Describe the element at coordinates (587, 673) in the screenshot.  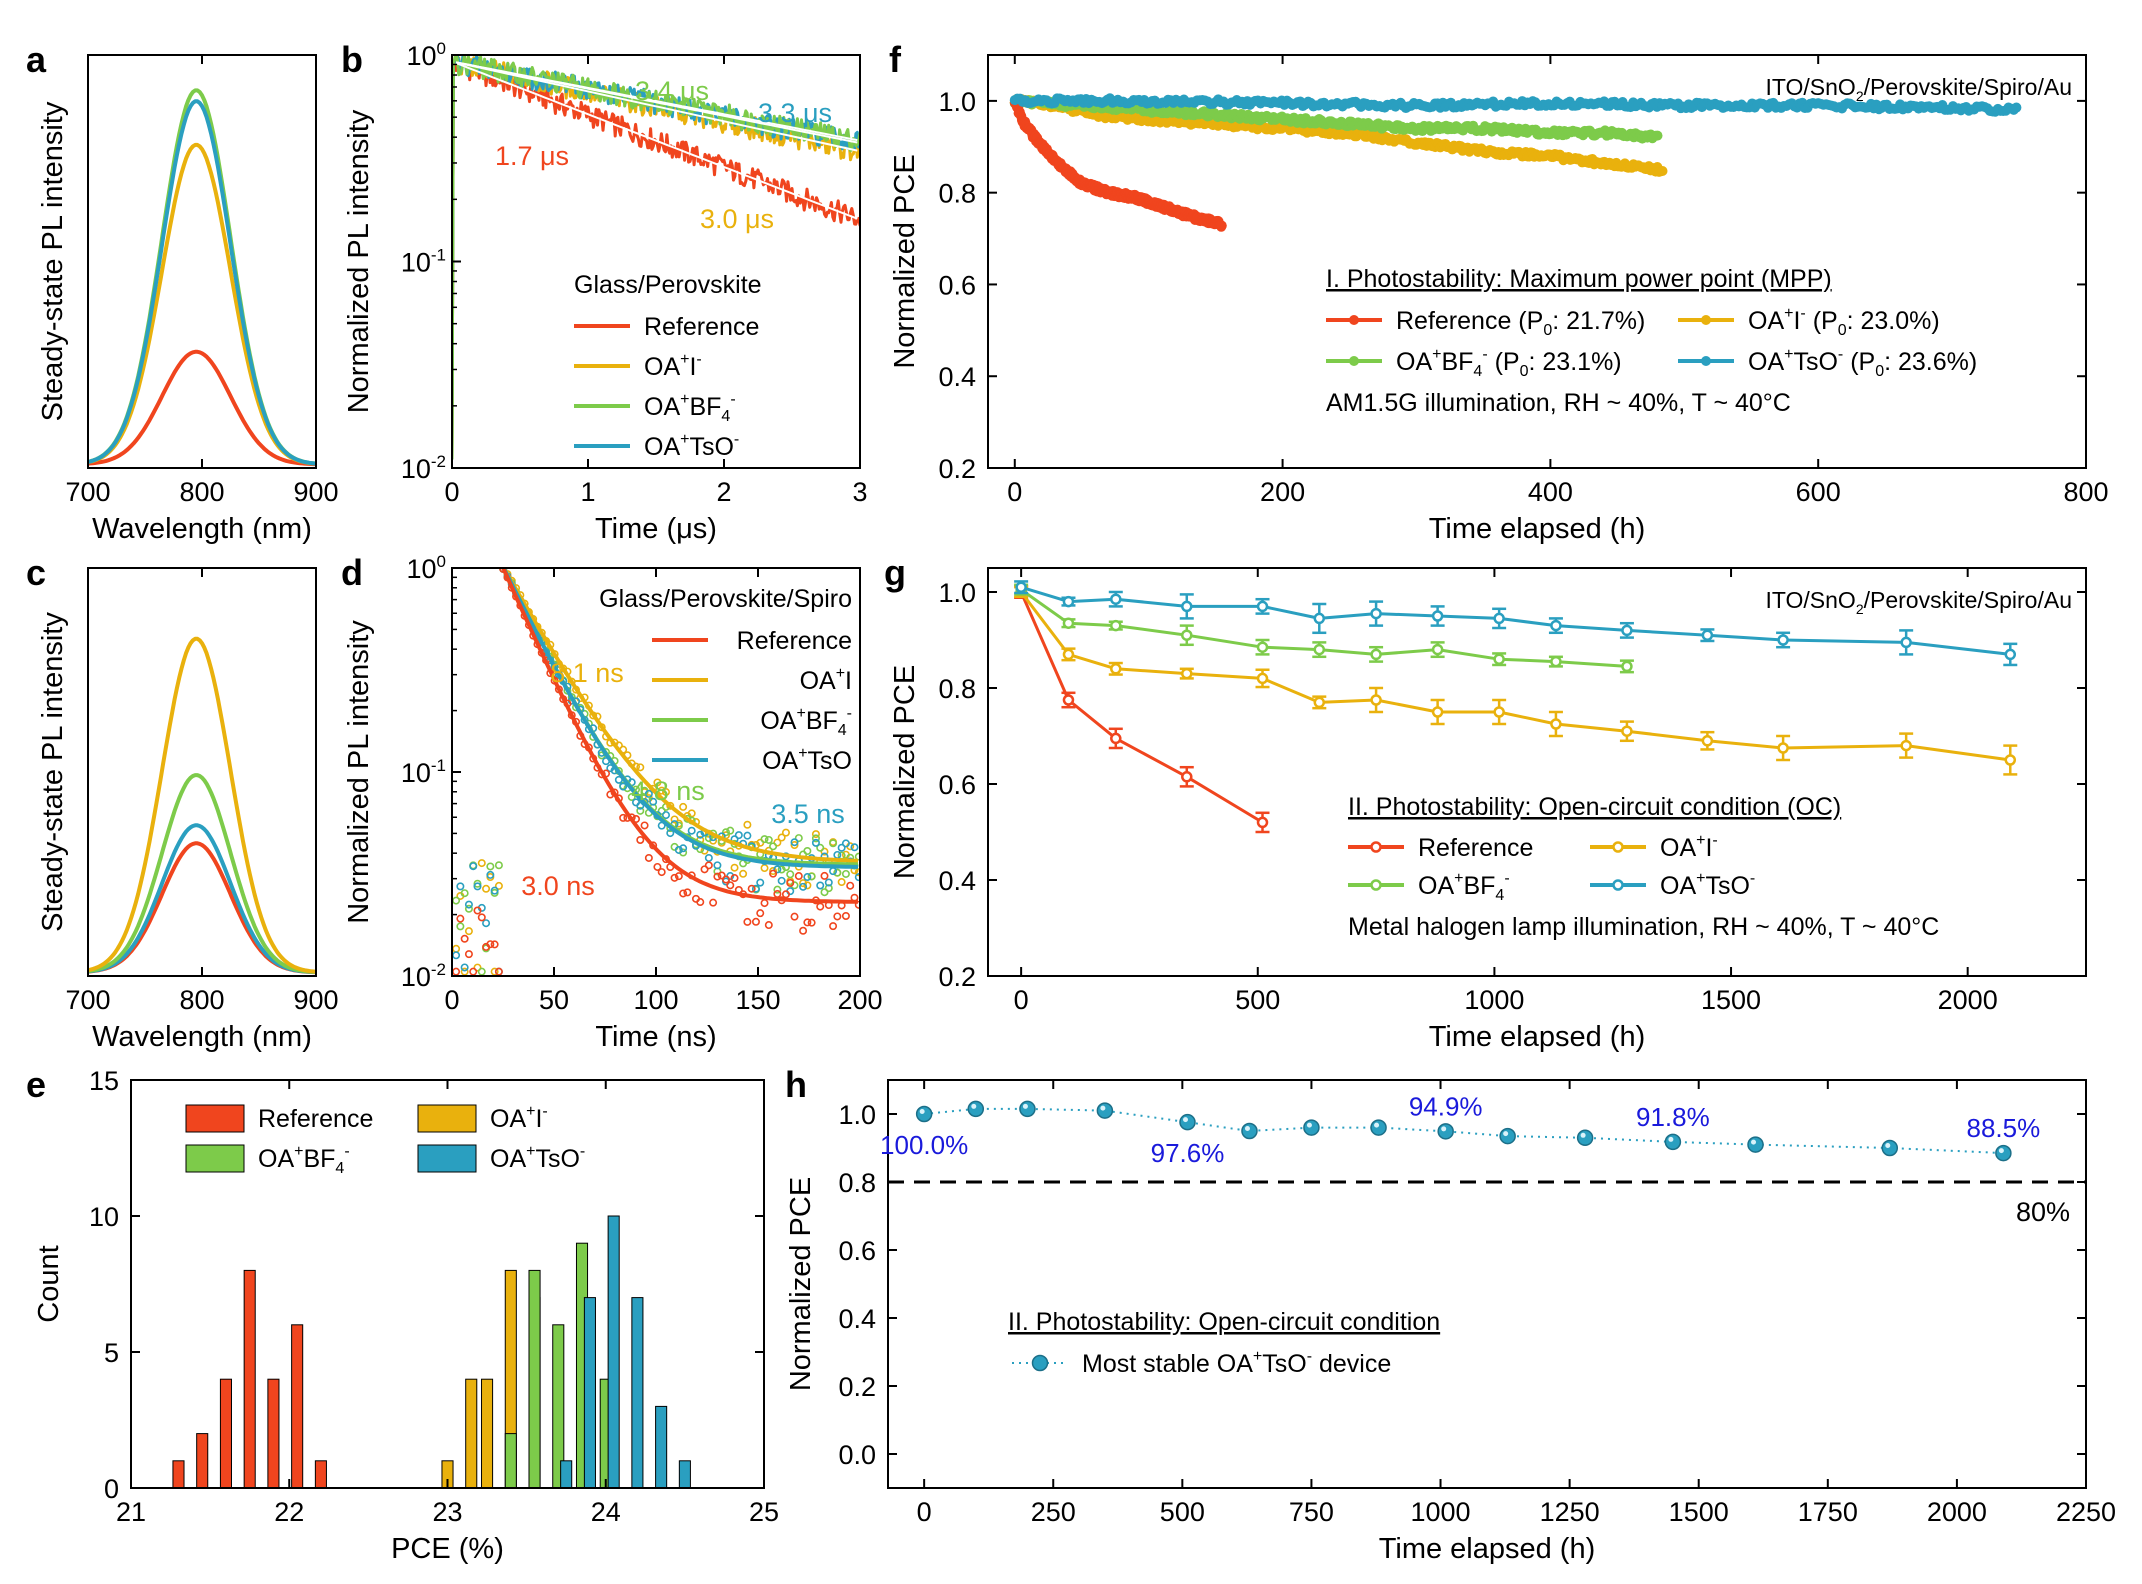
I see `lifetime-label: 8.1 ns` at that location.